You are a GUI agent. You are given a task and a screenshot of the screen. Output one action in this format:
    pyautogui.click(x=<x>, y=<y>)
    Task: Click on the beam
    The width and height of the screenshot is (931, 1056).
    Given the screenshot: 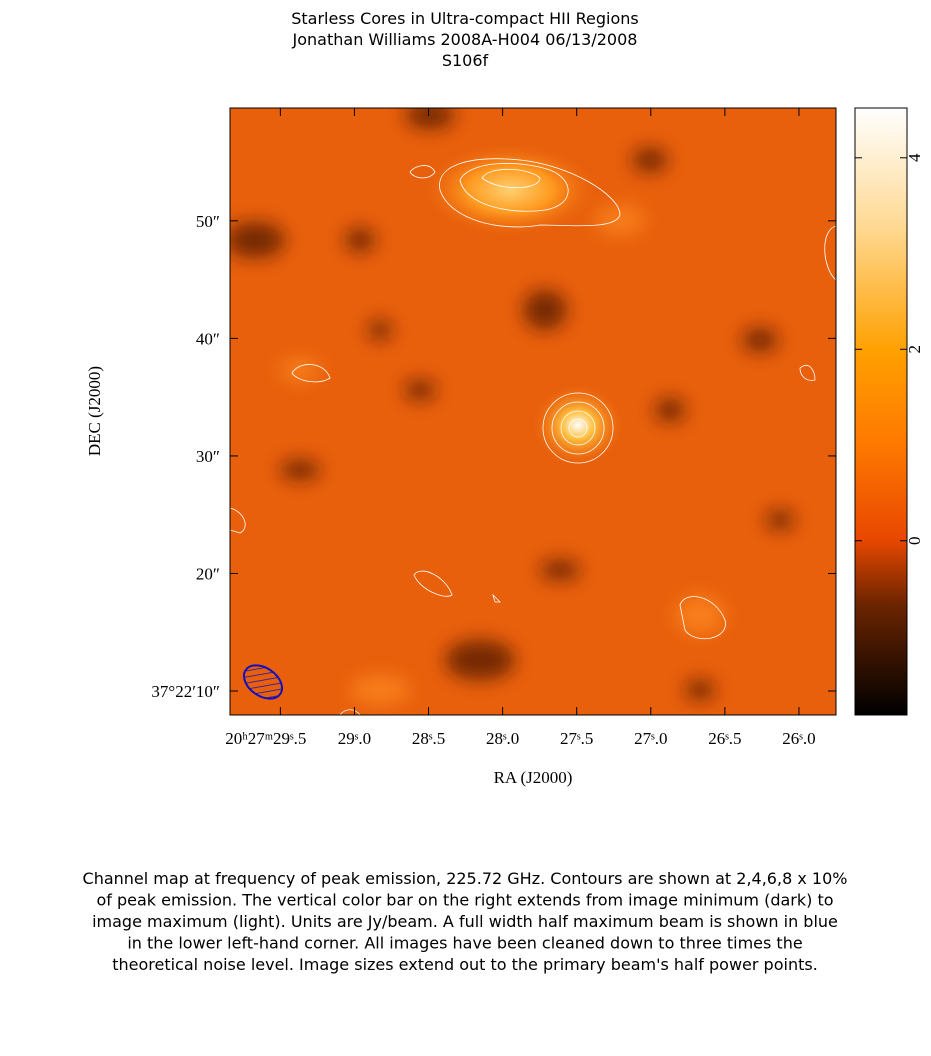 What is the action you would take?
    pyautogui.click(x=263, y=682)
    